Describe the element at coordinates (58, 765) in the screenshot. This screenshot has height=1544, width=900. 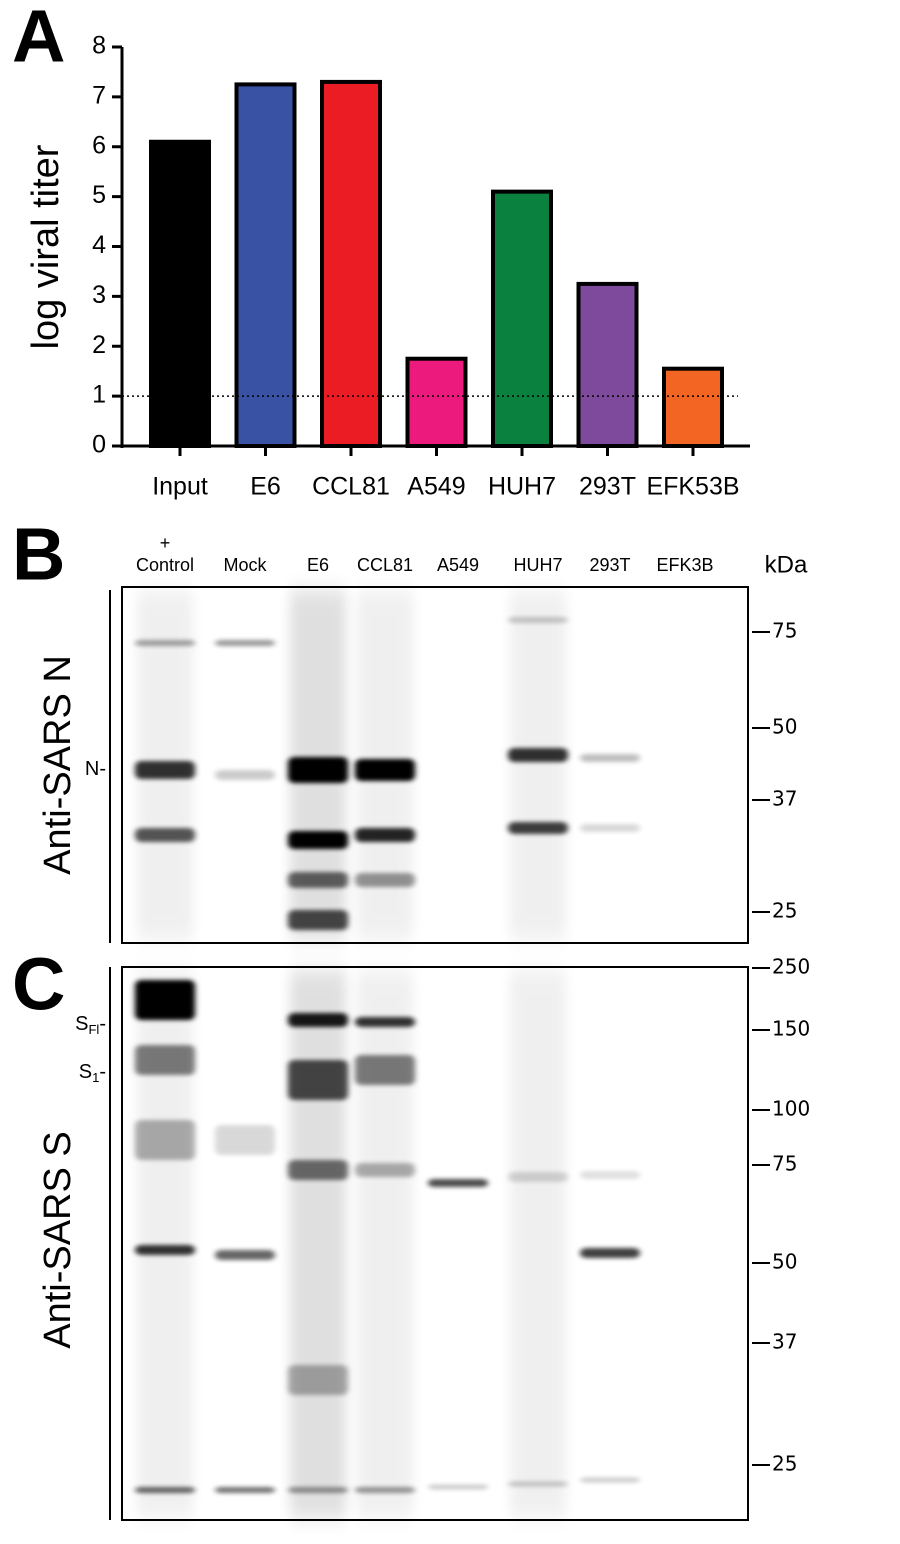
I see `blot-label: Anti-SARS N` at that location.